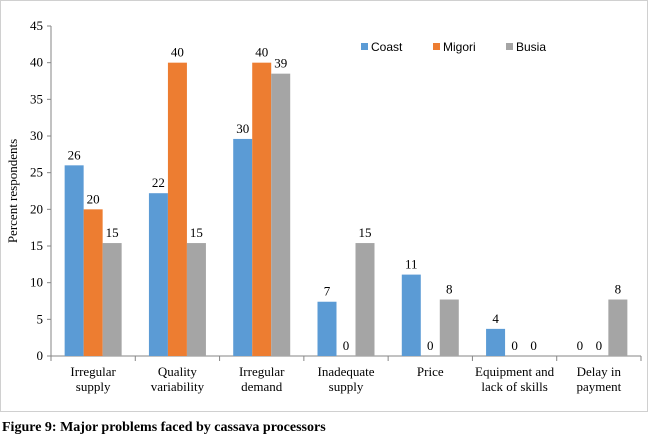  I want to click on y-tick-label: 30, so click(36, 135).